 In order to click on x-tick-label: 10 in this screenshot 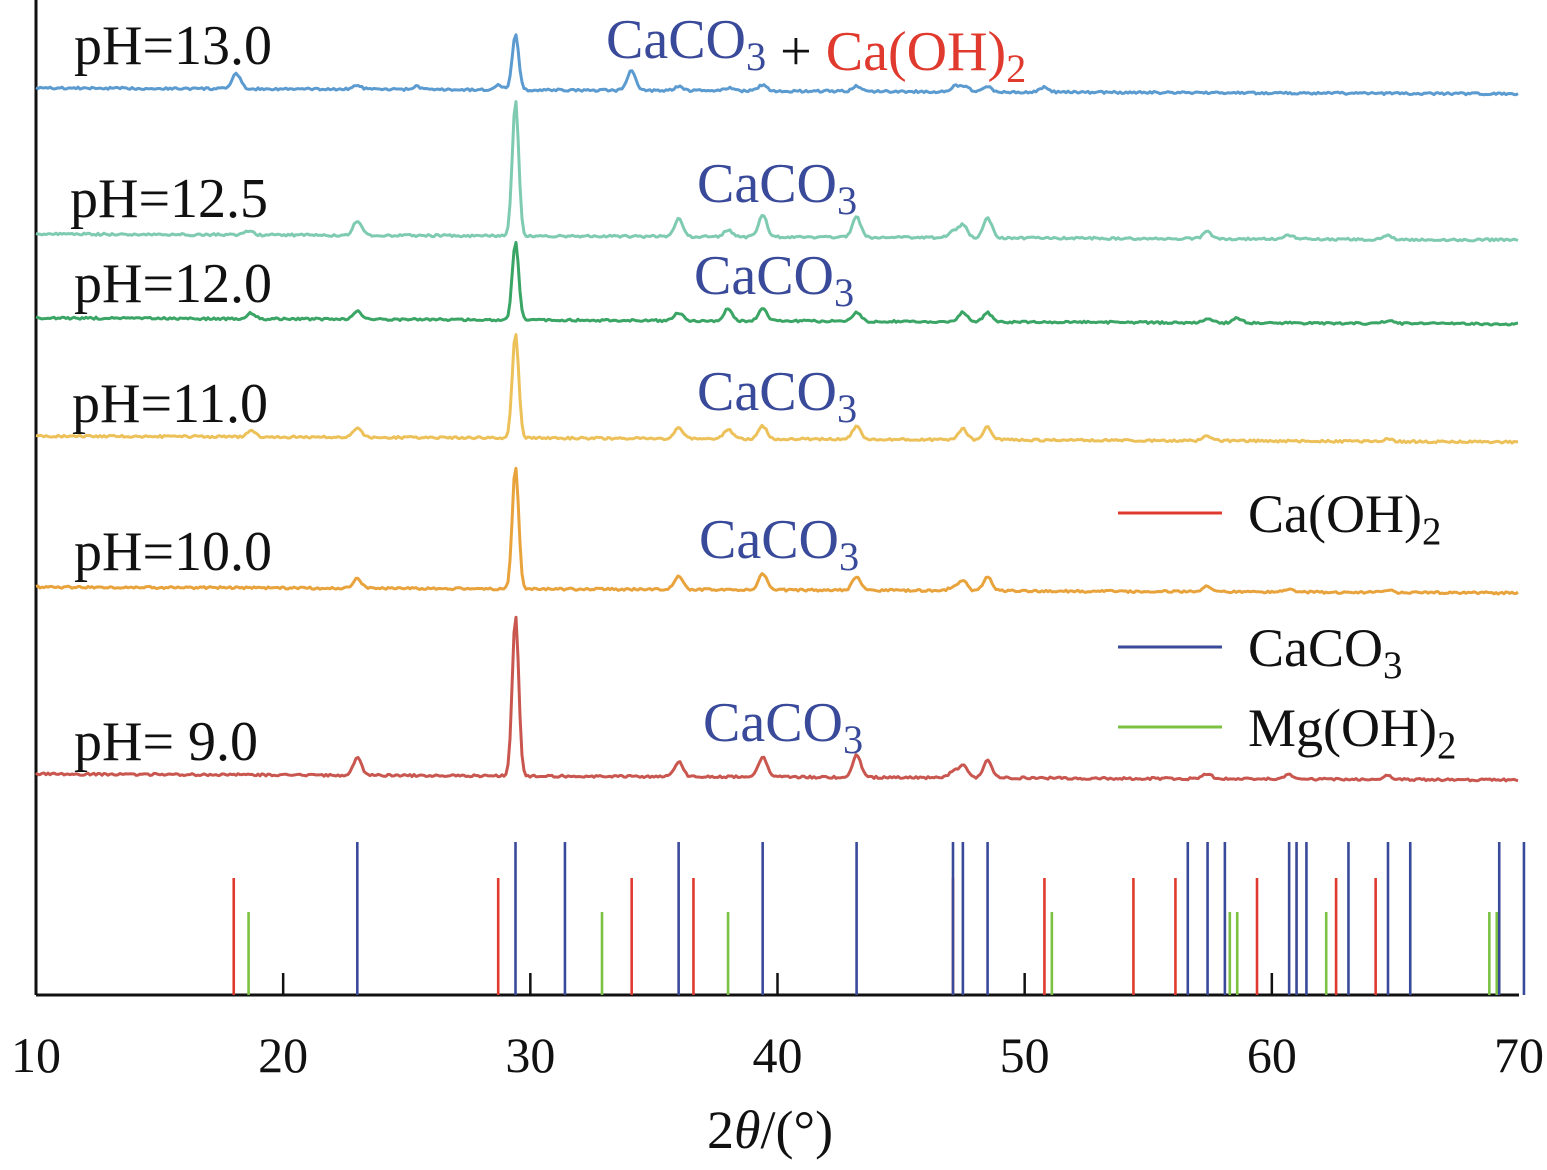, I will do `click(36, 1055)`.